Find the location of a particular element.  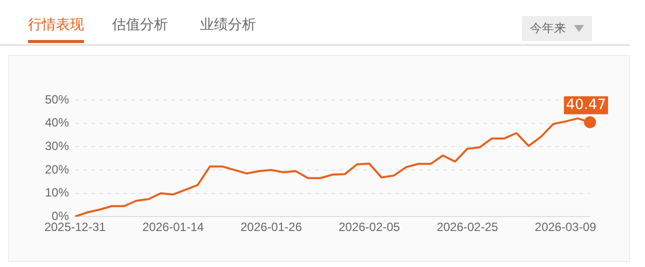

text: 估值分析 is located at coordinates (140, 25).